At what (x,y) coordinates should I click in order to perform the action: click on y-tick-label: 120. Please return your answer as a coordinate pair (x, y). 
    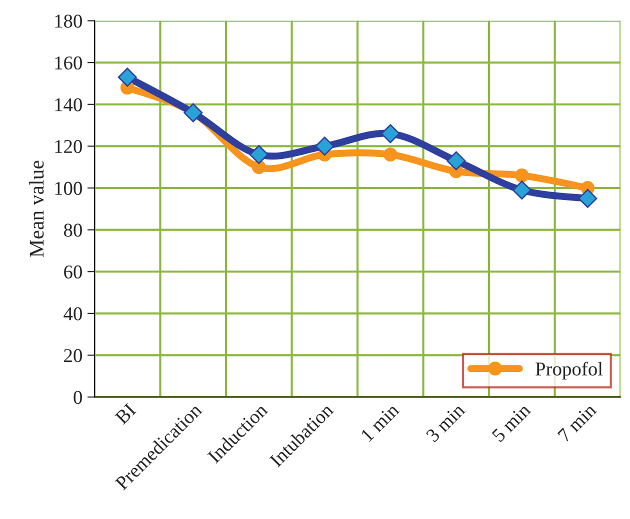
    Looking at the image, I should click on (68, 147).